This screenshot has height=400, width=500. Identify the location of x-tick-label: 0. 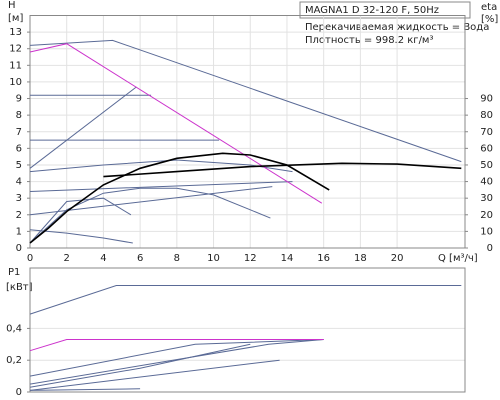
(30, 258).